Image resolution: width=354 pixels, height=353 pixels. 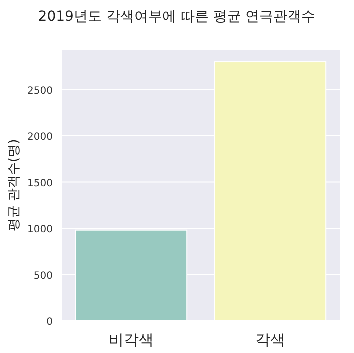 What do you see at coordinates (271, 340) in the screenshot?
I see `x-tick-label: 각색` at bounding box center [271, 340].